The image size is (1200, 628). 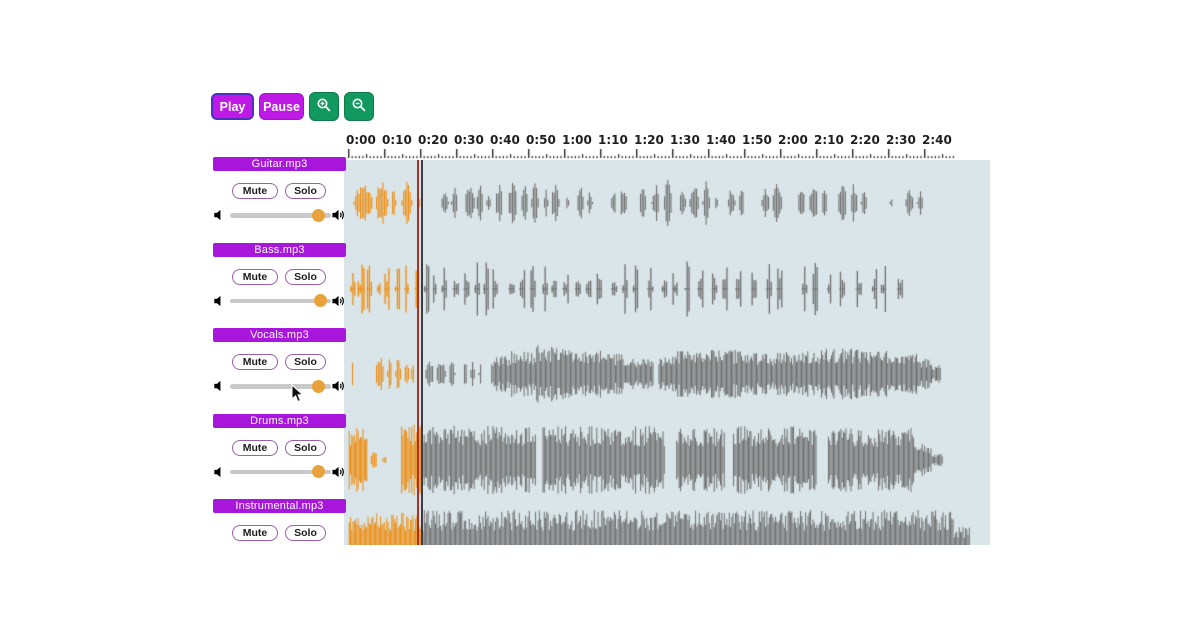 I want to click on timeline-label: 1:30, so click(x=685, y=140).